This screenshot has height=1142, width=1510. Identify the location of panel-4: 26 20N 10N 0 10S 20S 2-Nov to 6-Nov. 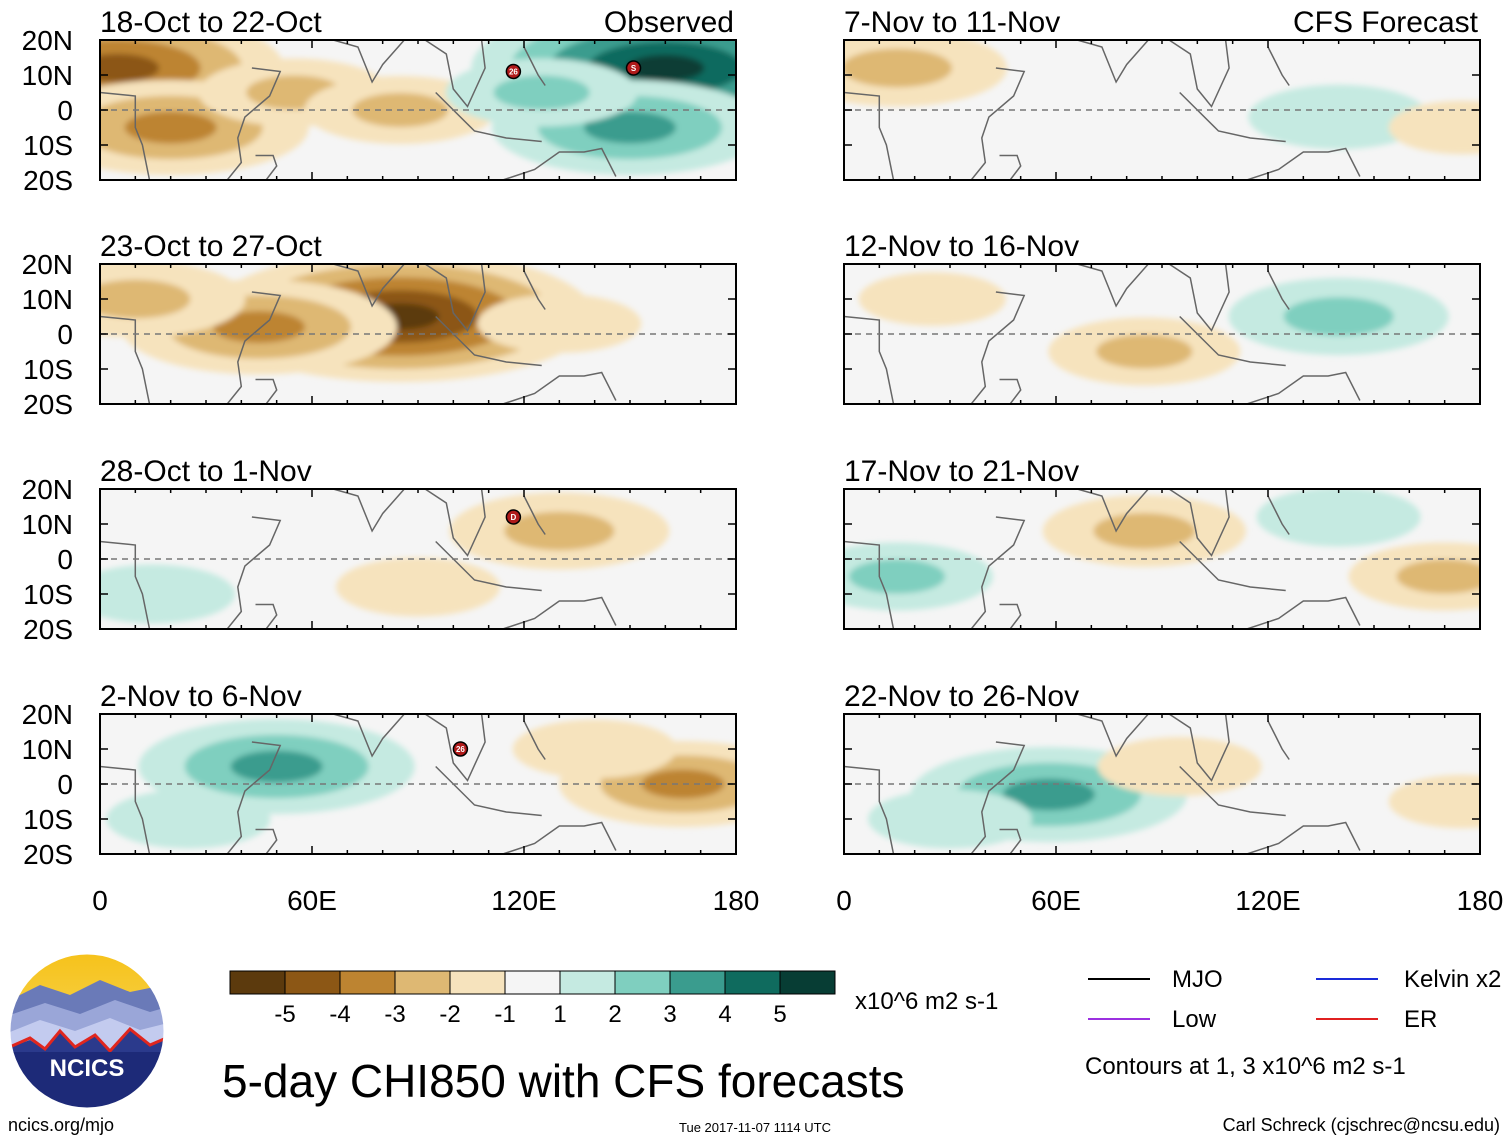
(379, 775).